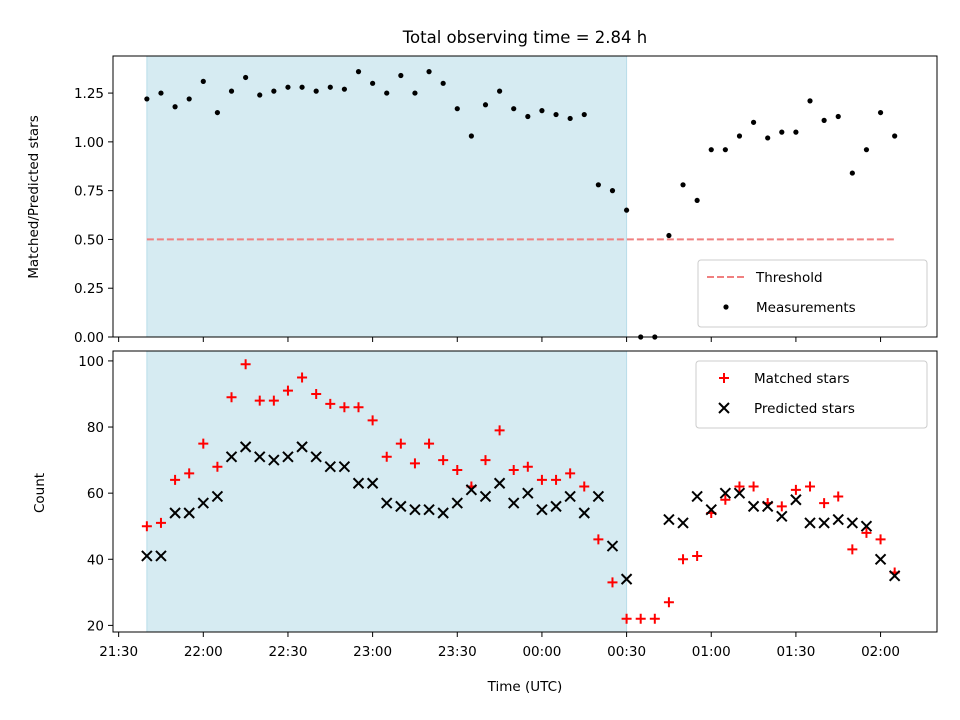 The height and width of the screenshot is (720, 960). I want to click on x-tick-label: 01:30, so click(795, 652).